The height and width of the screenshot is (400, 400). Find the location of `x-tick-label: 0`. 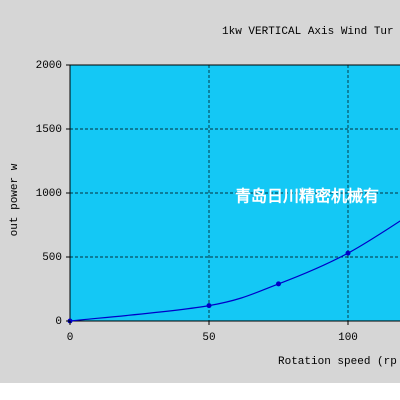

x-tick-label: 0 is located at coordinates (70, 338).